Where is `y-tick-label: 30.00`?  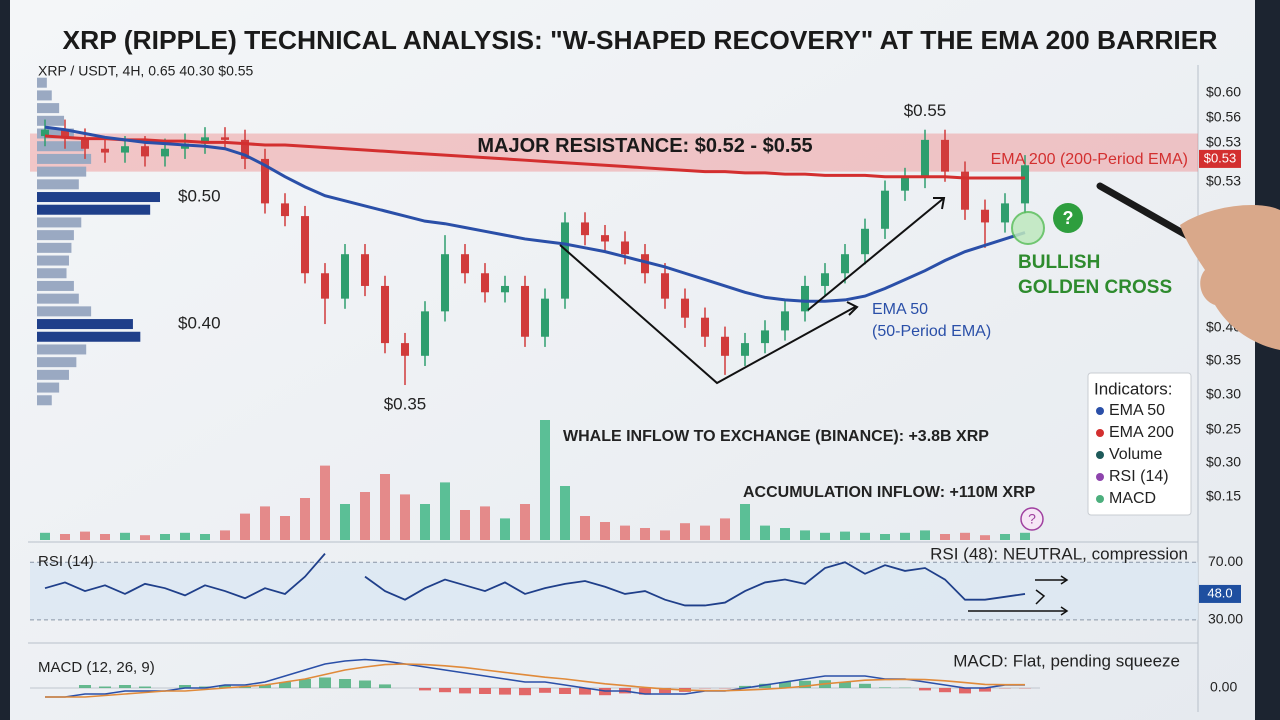
y-tick-label: 30.00 is located at coordinates (1225, 619).